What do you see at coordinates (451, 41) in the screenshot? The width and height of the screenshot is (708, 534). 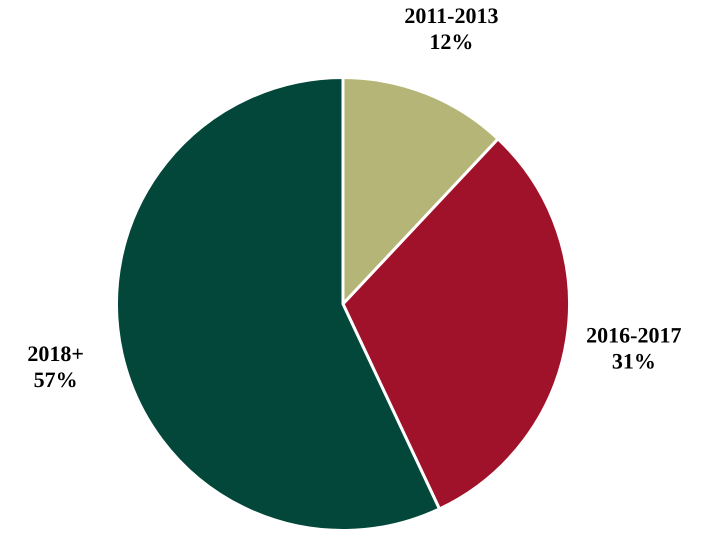 I see `data-label: 12%` at bounding box center [451, 41].